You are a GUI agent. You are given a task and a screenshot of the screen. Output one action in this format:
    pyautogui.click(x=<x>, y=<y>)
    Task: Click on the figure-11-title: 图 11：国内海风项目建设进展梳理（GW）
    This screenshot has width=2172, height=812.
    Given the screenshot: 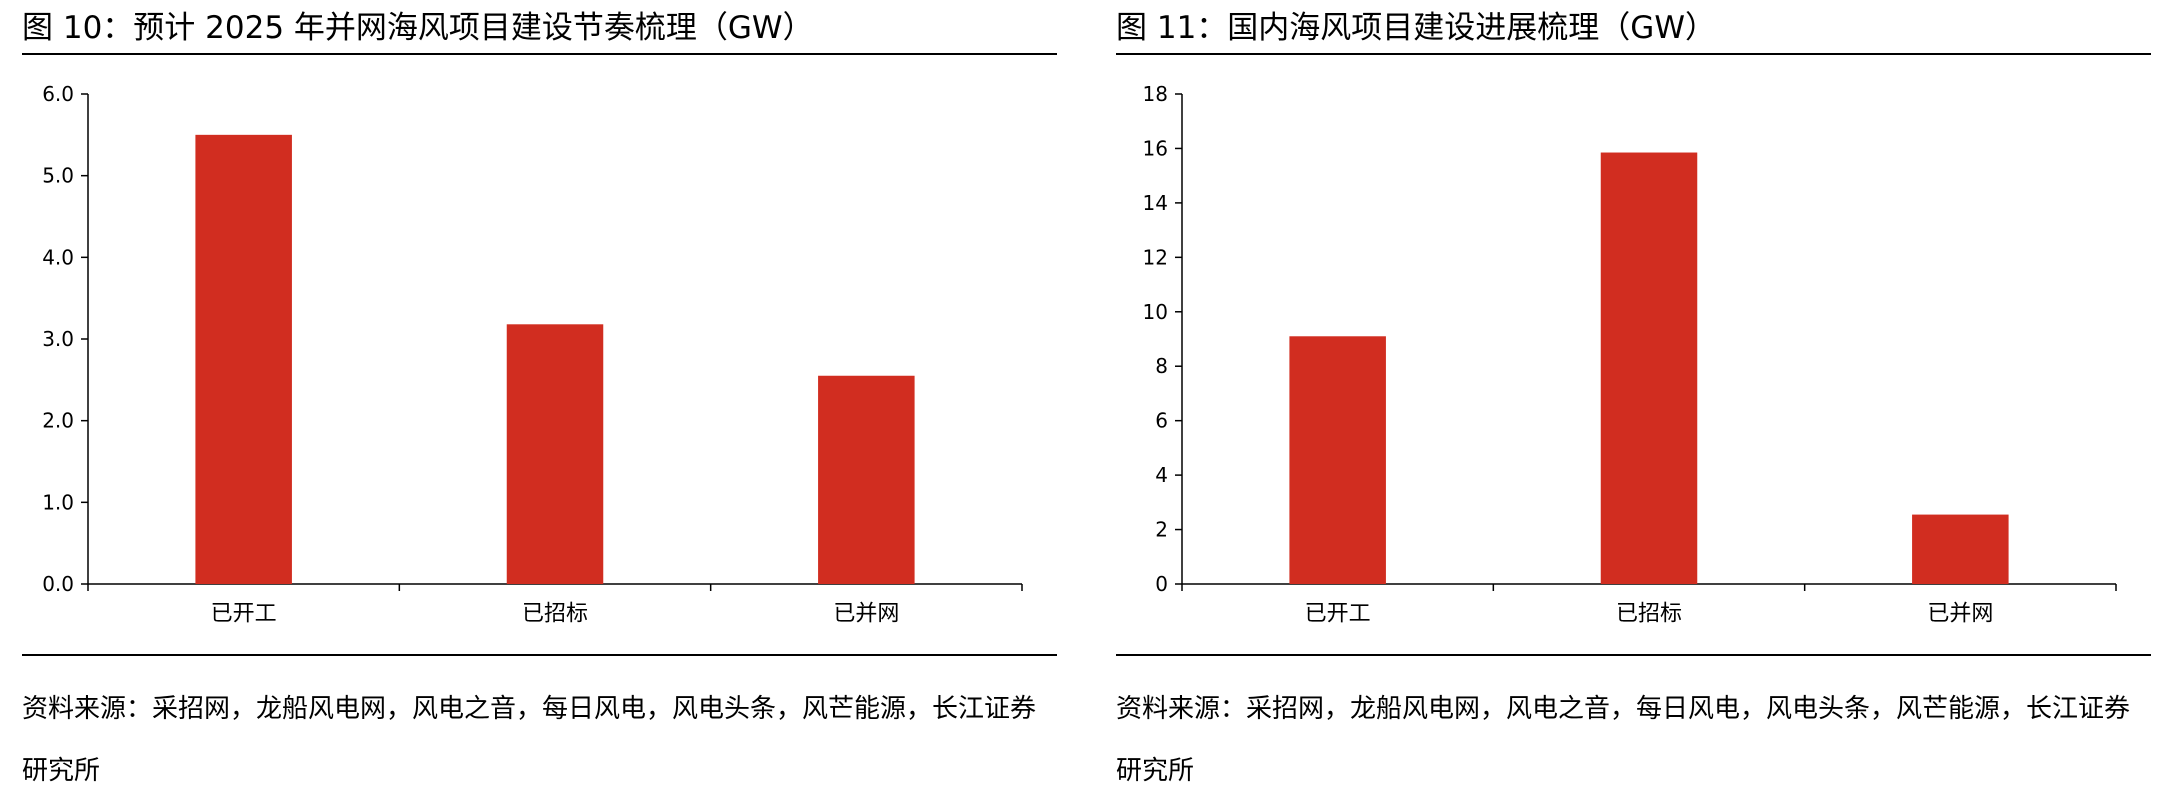 What is the action you would take?
    pyautogui.click(x=1416, y=28)
    